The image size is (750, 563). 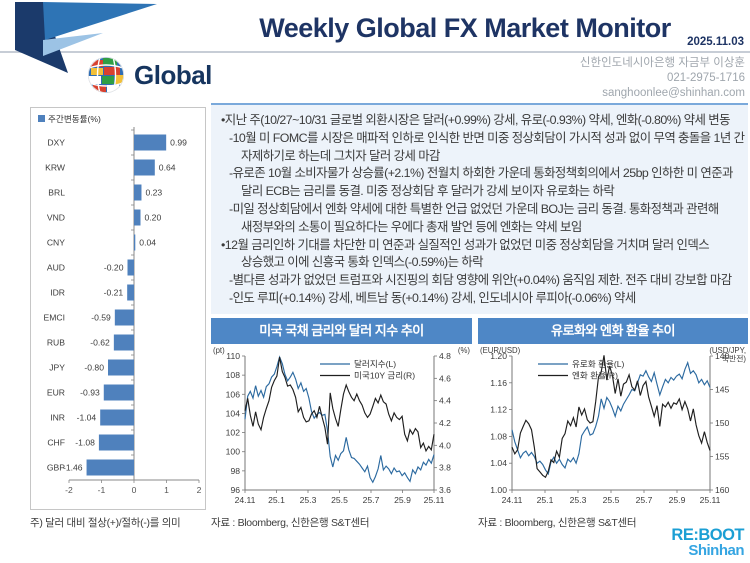 I want to click on svg-text: AUD, so click(x=56, y=268).